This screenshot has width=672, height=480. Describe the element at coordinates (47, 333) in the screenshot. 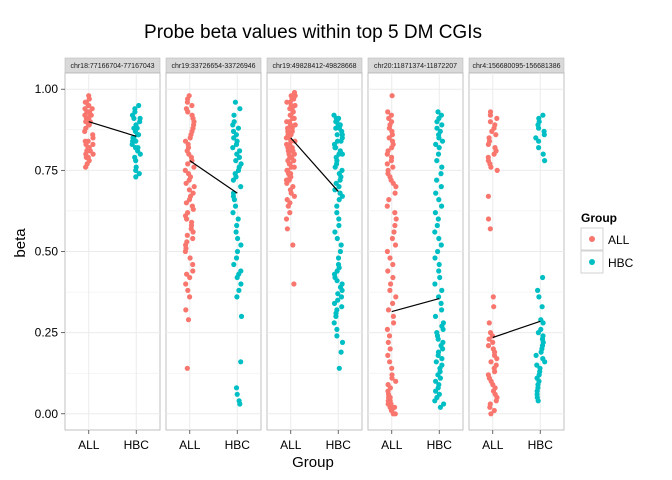

I see `y-tick-label: 0.25` at that location.